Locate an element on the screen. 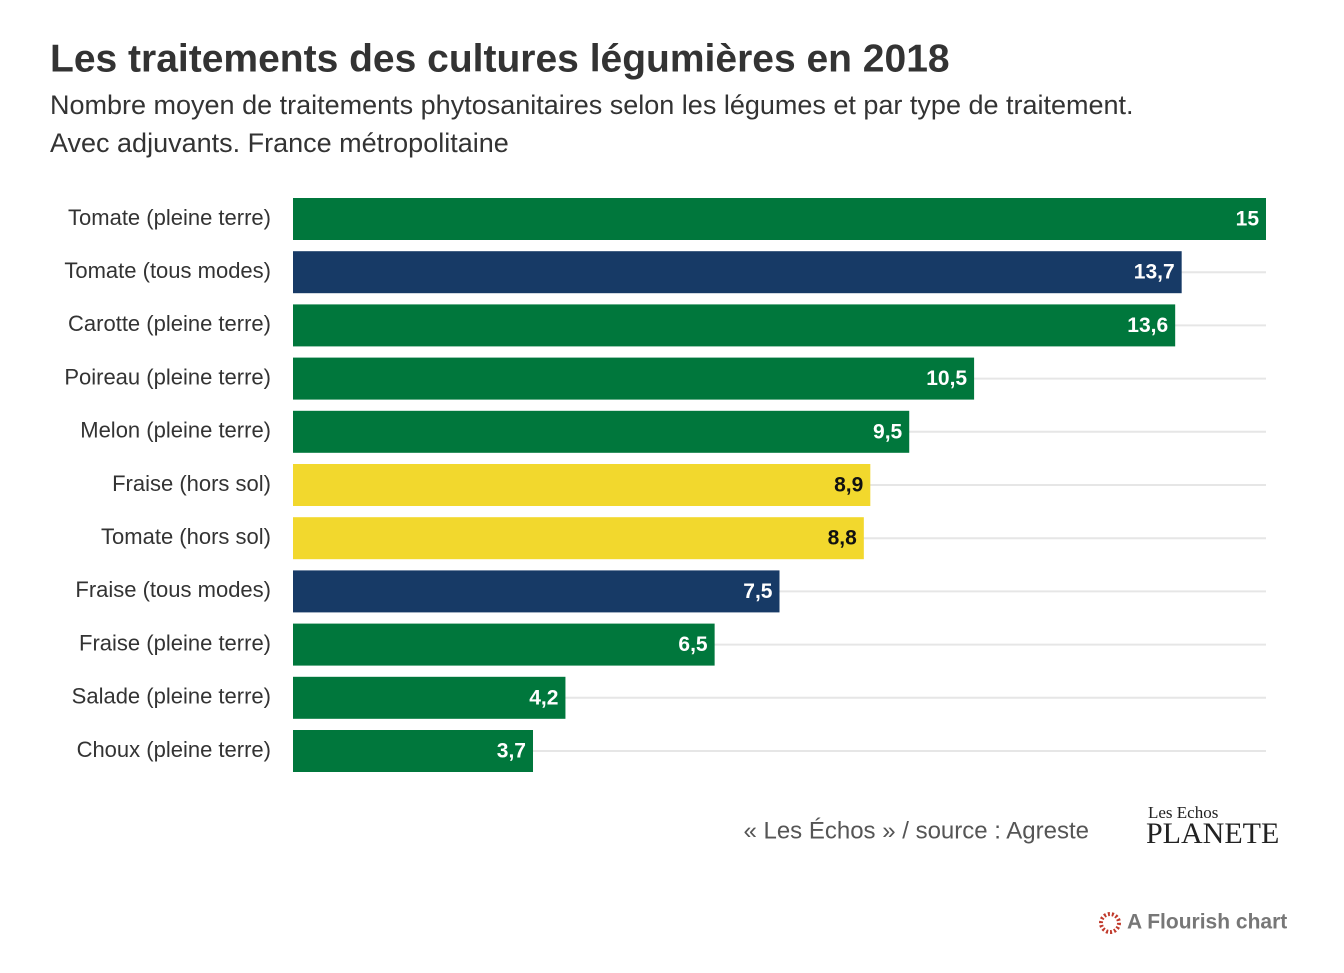  category-label: Carotte (pleine terre) is located at coordinates (169, 323).